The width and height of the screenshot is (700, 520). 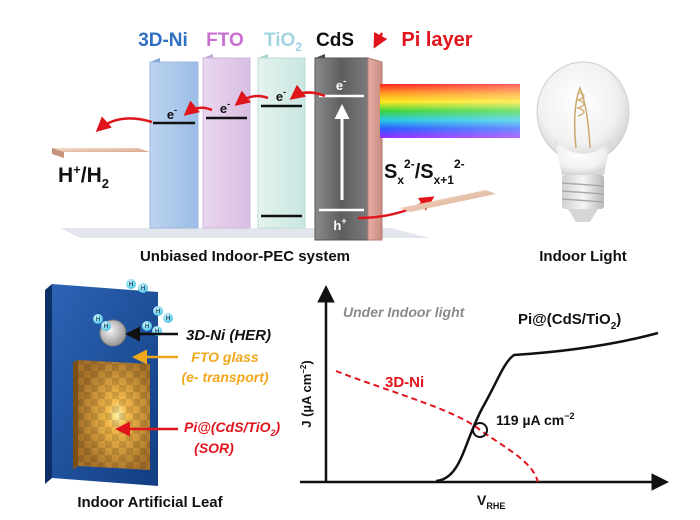 I want to click on leaf-caption: Indoor Artificial Leaf, so click(x=150, y=502).